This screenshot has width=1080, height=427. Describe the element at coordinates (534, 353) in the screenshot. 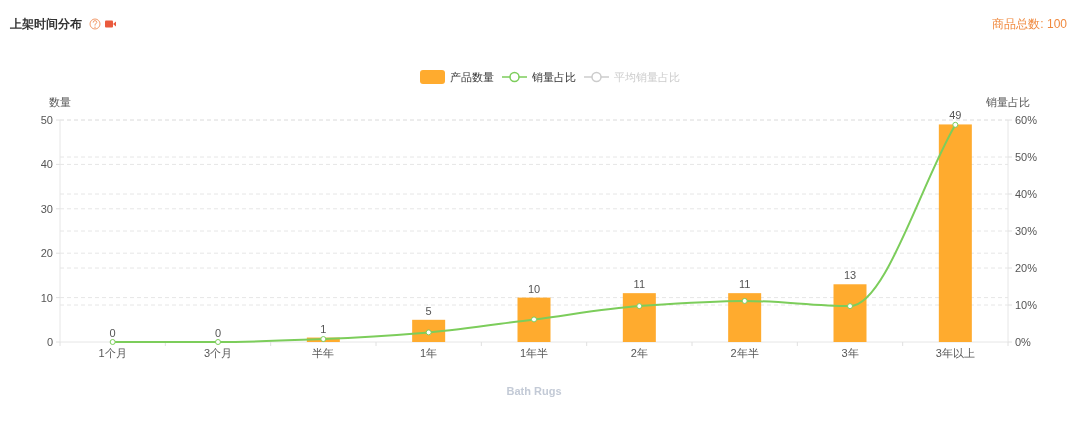

I see `x-tick-label: 1年半` at that location.